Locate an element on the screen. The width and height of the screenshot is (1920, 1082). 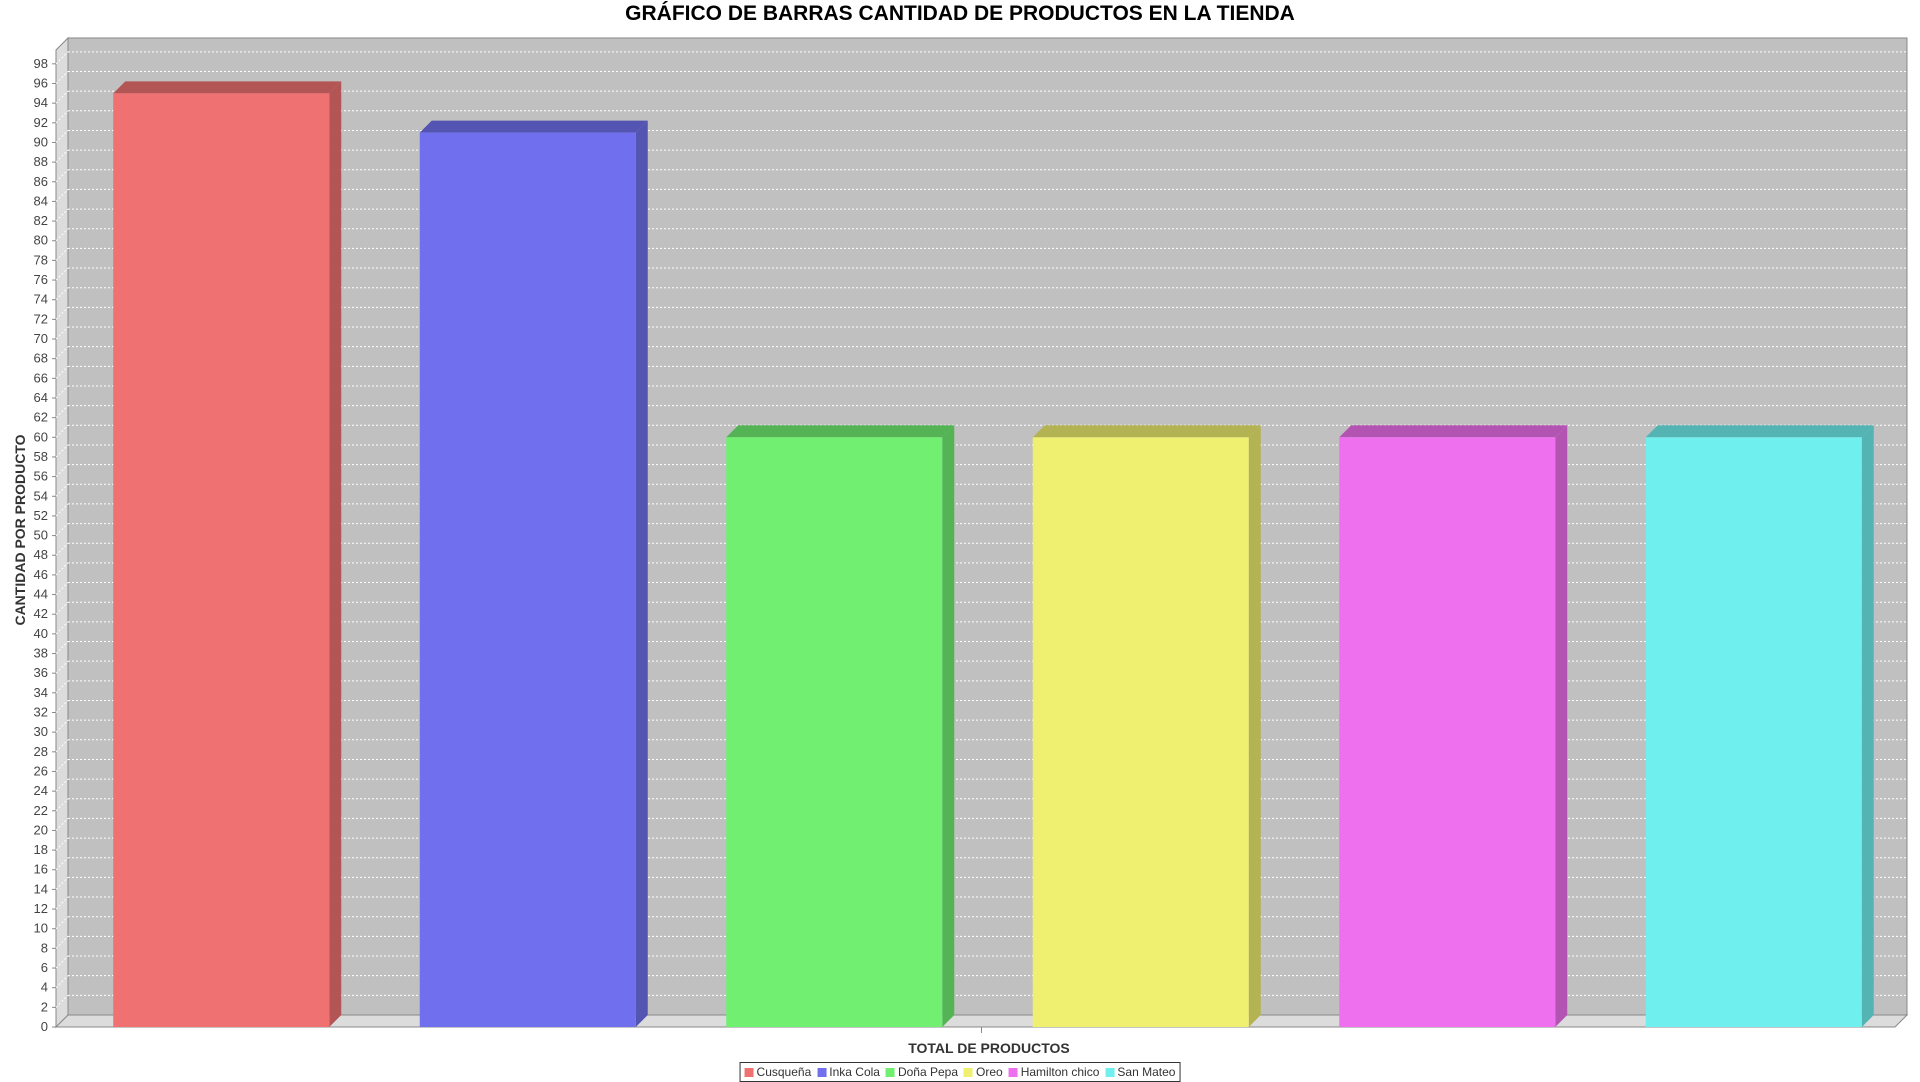
bar-do-a-pepa is located at coordinates (840, 726).